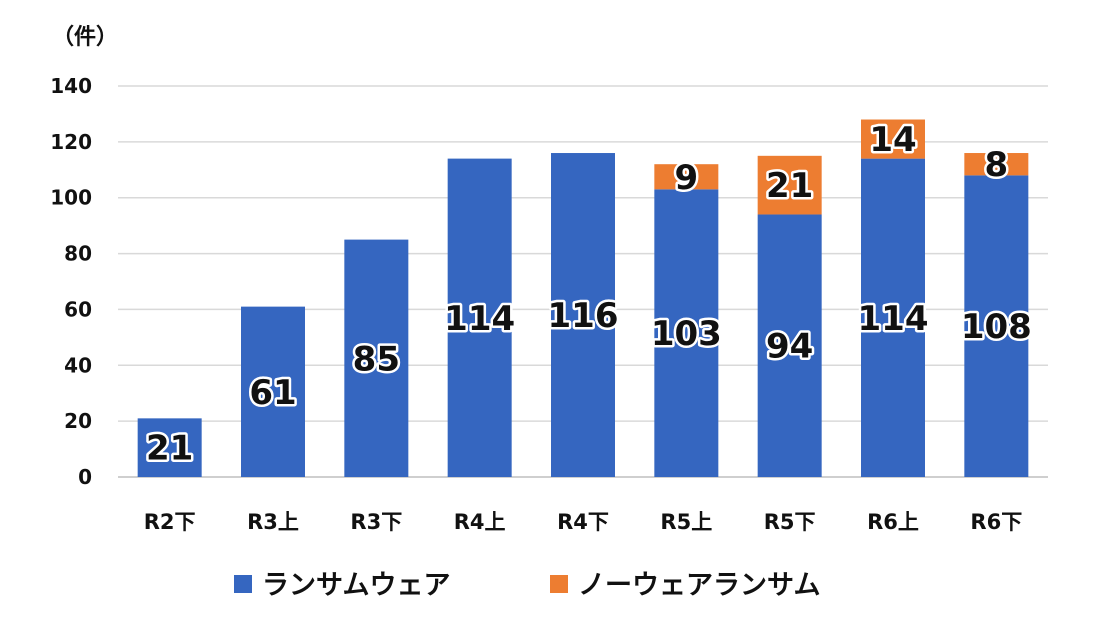 The image size is (1100, 625). Describe the element at coordinates (376, 522) in the screenshot. I see `x-tick-label: R3下` at that location.